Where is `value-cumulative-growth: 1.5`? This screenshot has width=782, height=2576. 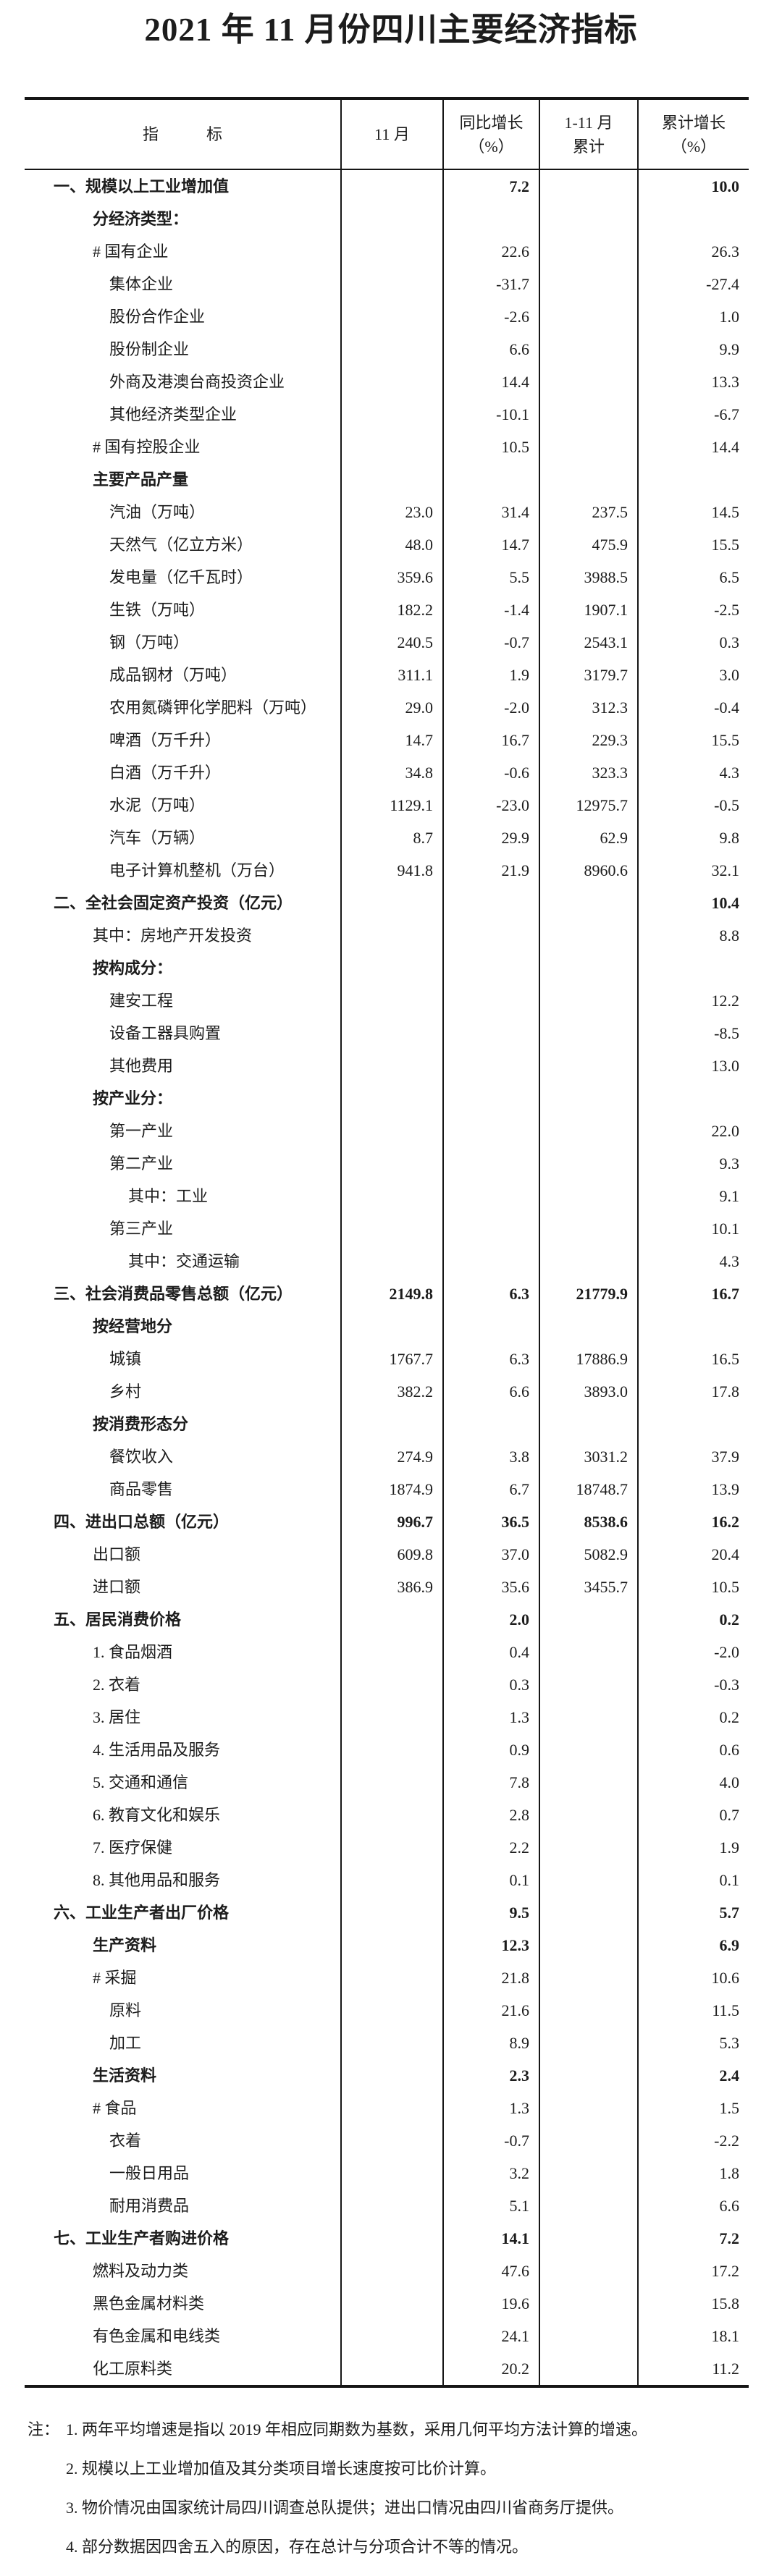 value-cumulative-growth: 1.5 is located at coordinates (729, 2108).